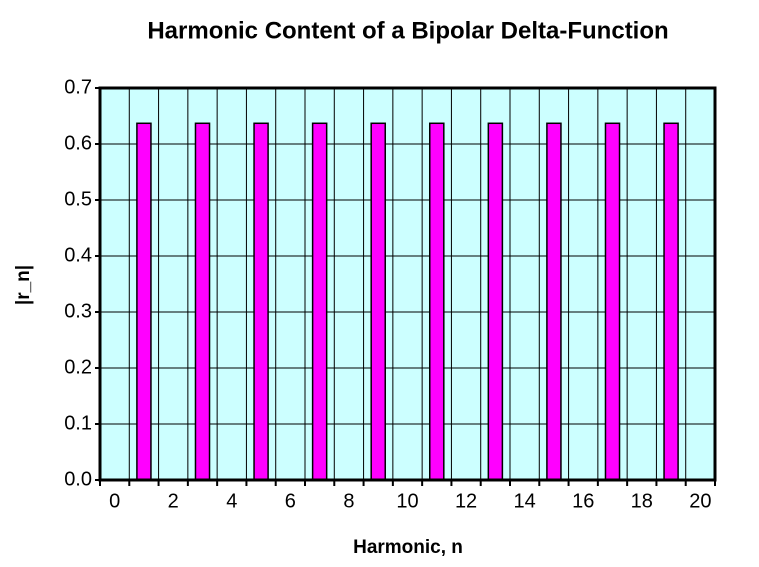 The height and width of the screenshot is (567, 759). Describe the element at coordinates (78, 423) in the screenshot. I see `y-tick-label: 0.1` at that location.